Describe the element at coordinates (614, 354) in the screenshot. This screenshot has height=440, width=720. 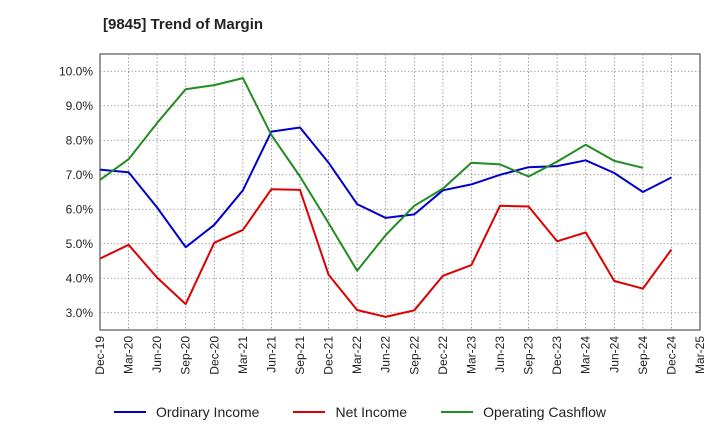
I see `x-tick-label: Jun-24` at that location.